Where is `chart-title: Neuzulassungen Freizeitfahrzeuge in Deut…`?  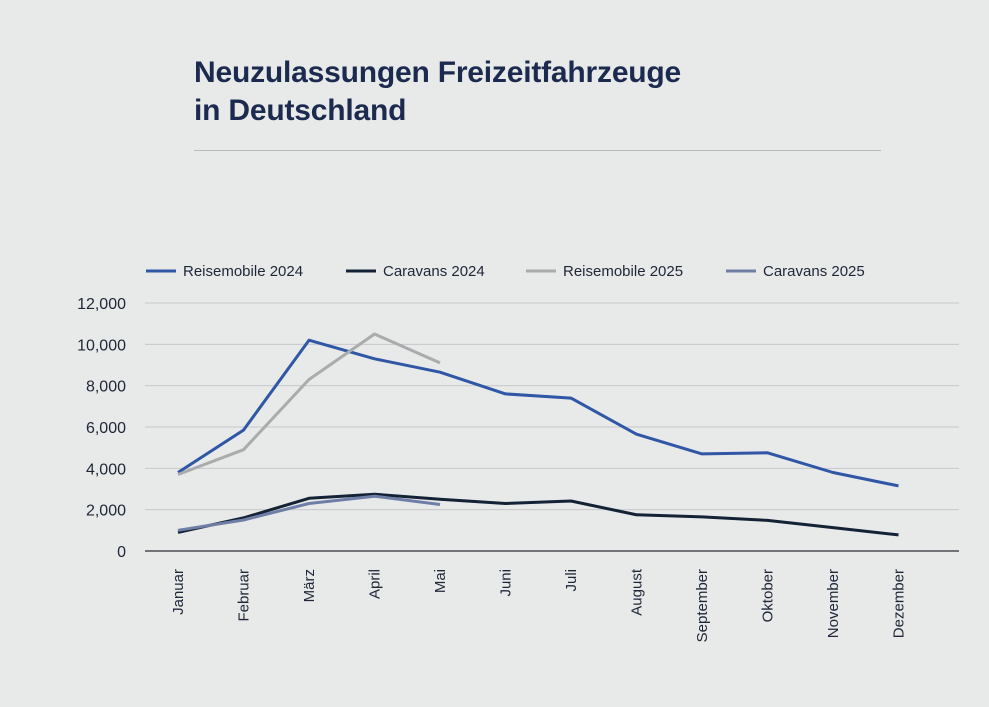 chart-title: Neuzulassungen Freizeitfahrzeuge in Deut… is located at coordinates (437, 92).